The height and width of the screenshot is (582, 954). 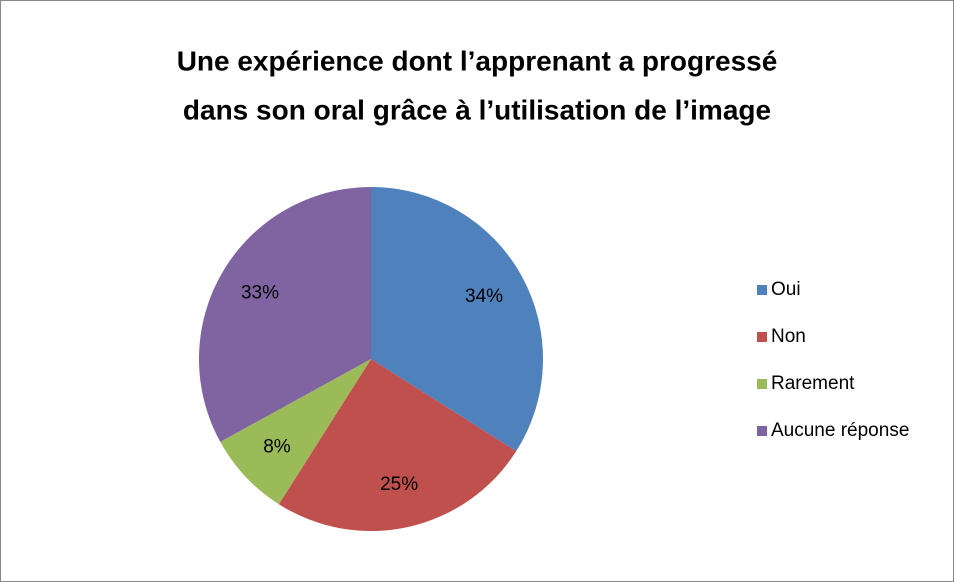 What do you see at coordinates (277, 446) in the screenshot?
I see `data-label: 8%` at bounding box center [277, 446].